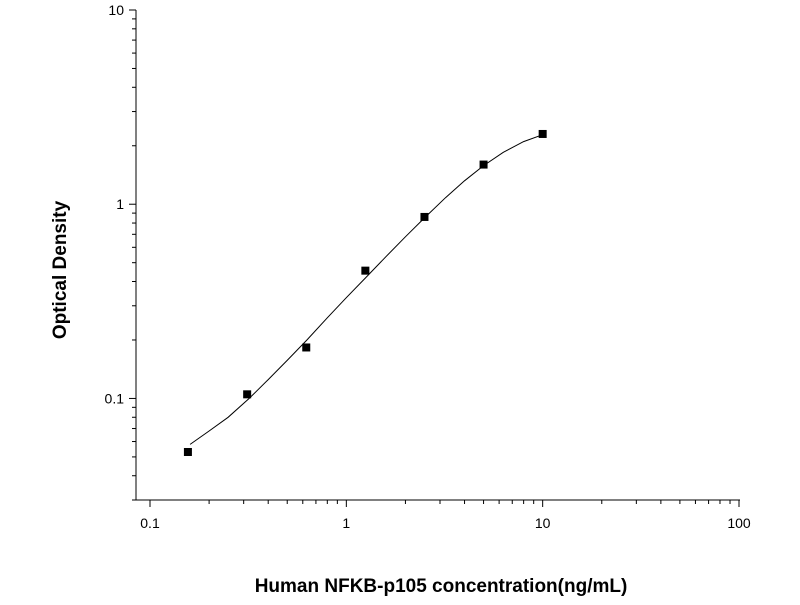 The image size is (800, 605). What do you see at coordinates (116, 10) in the screenshot?
I see `y-tick-label: 10` at bounding box center [116, 10].